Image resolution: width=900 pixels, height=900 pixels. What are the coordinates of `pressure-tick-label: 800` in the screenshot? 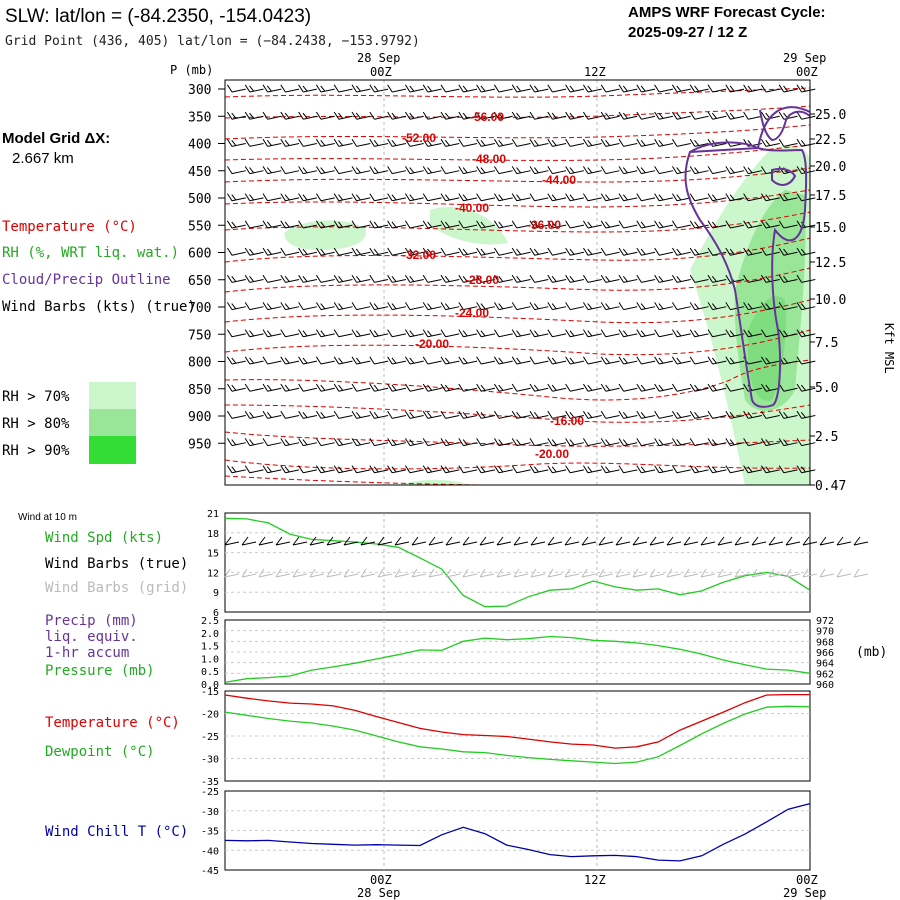 It's located at (199, 363).